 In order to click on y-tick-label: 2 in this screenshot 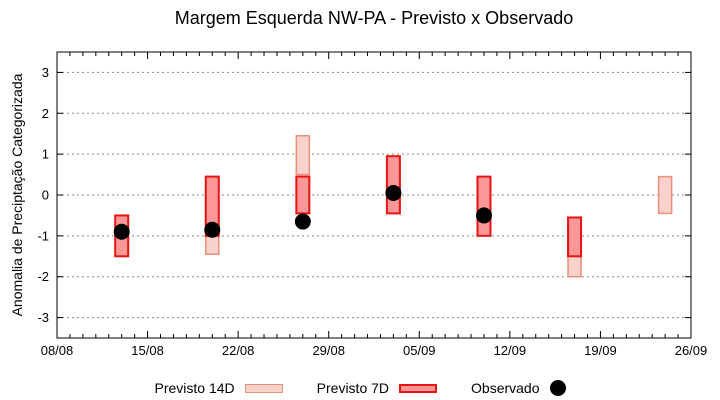, I will do `click(45, 113)`.